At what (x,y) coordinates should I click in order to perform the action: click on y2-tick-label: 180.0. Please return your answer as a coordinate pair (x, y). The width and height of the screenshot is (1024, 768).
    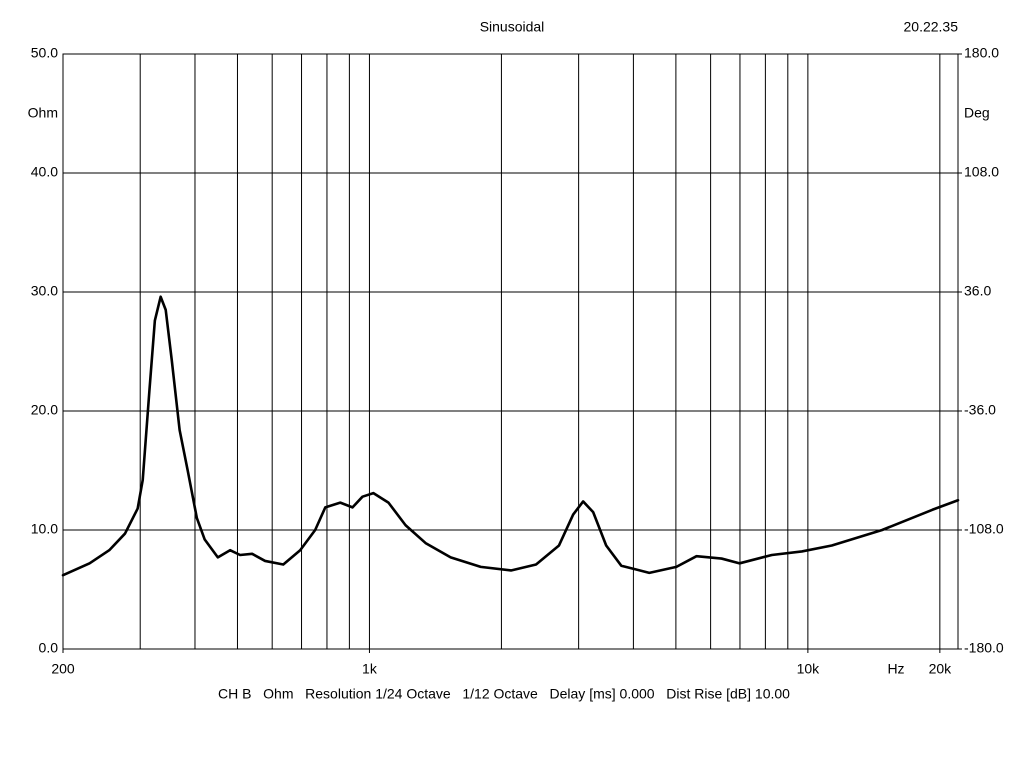
    Looking at the image, I should click on (981, 53).